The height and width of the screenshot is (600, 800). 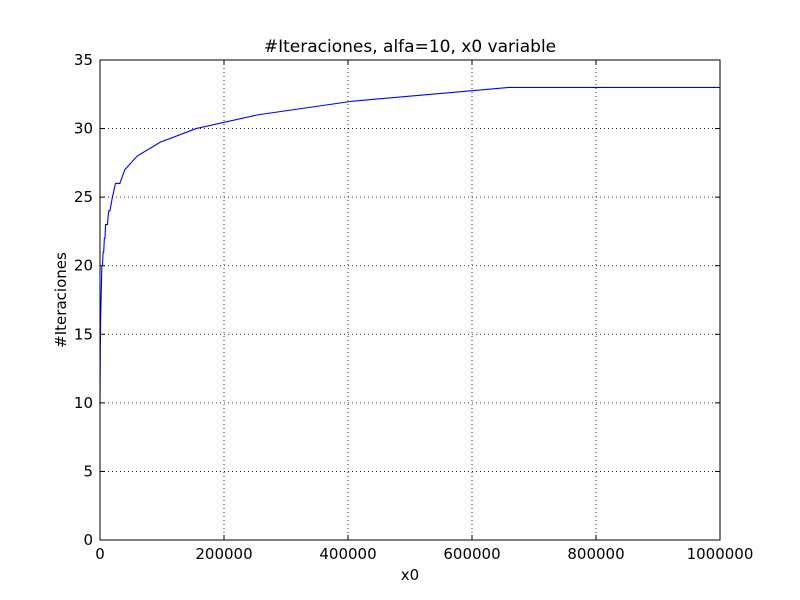 I want to click on x-tick-label: 0, so click(x=100, y=554).